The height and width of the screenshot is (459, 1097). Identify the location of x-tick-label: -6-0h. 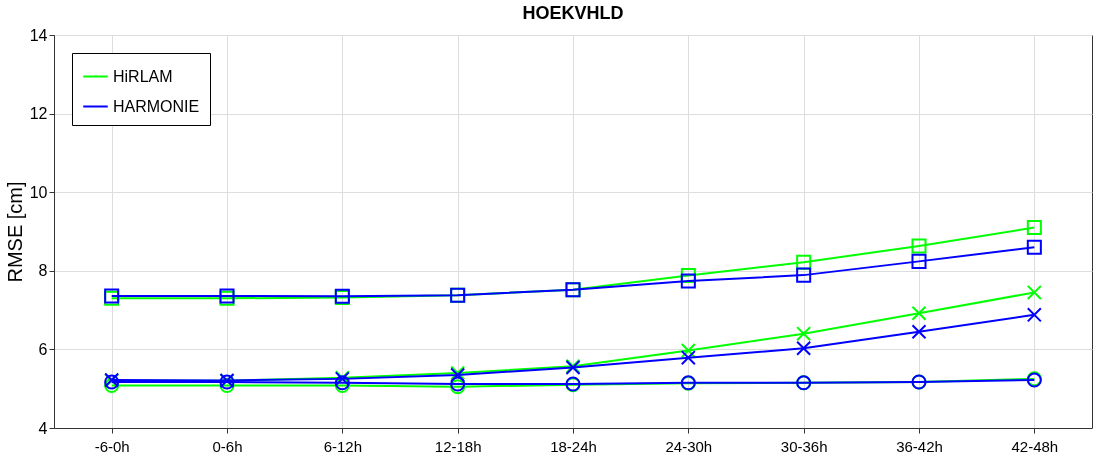
(112, 446).